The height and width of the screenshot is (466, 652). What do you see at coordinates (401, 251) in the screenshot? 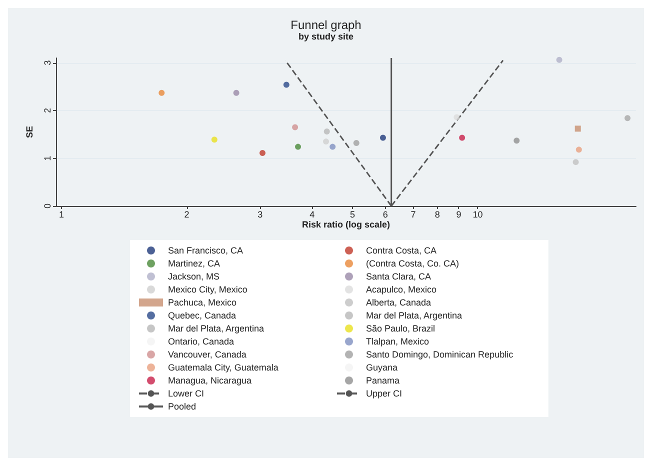
I see `legend-label: Contra Costa, CA` at bounding box center [401, 251].